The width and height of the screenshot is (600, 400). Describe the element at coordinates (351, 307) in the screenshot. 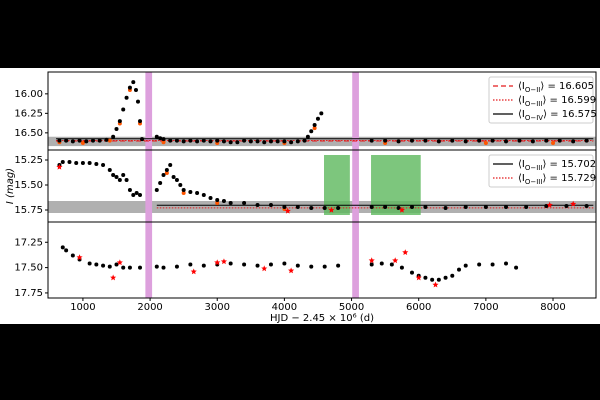

I see `x-tick-label: 5000` at that location.